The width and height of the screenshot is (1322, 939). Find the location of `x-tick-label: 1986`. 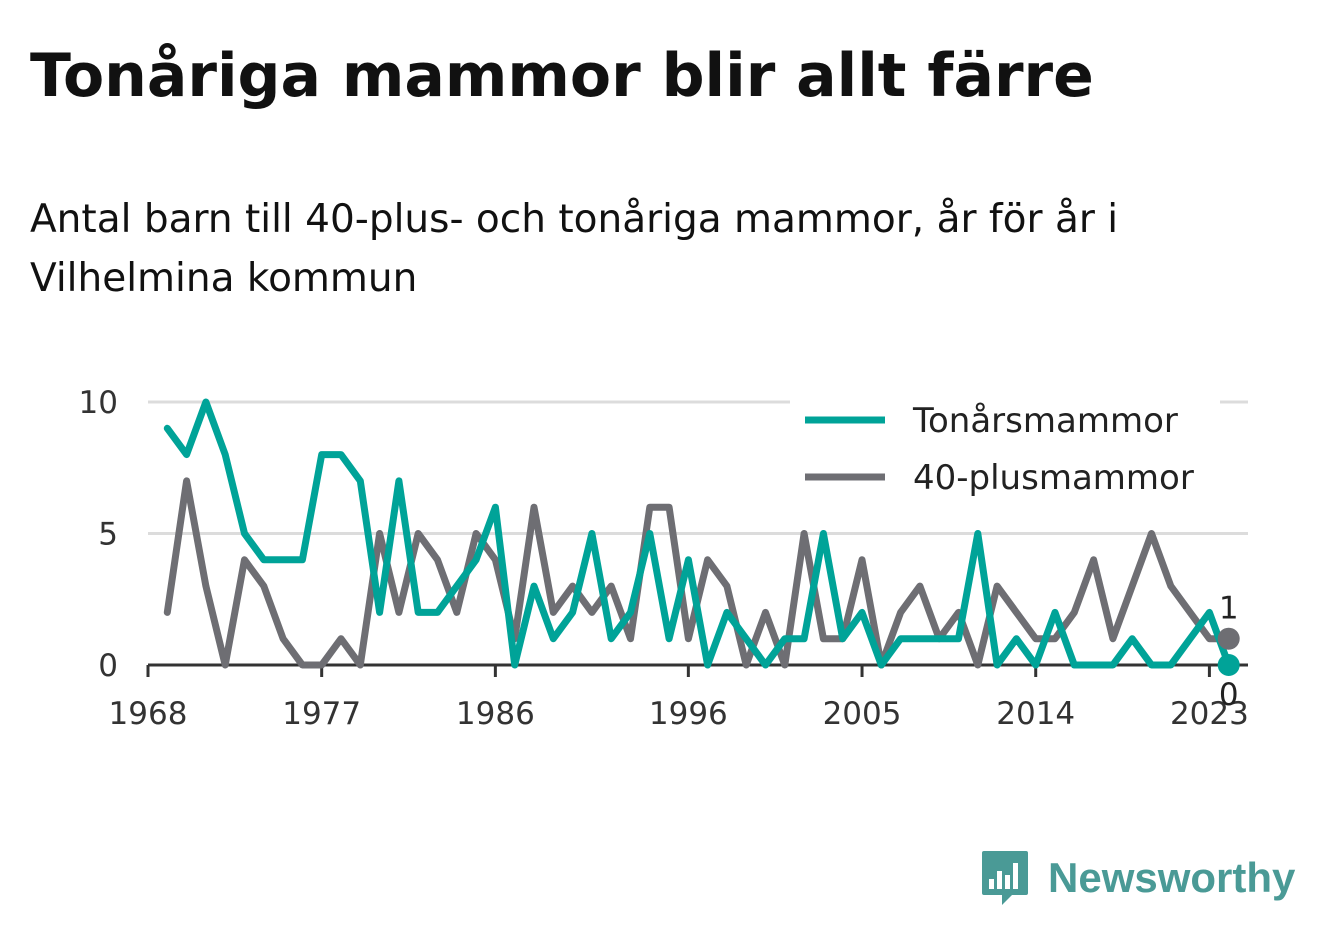

x-tick-label: 1986 is located at coordinates (495, 714).